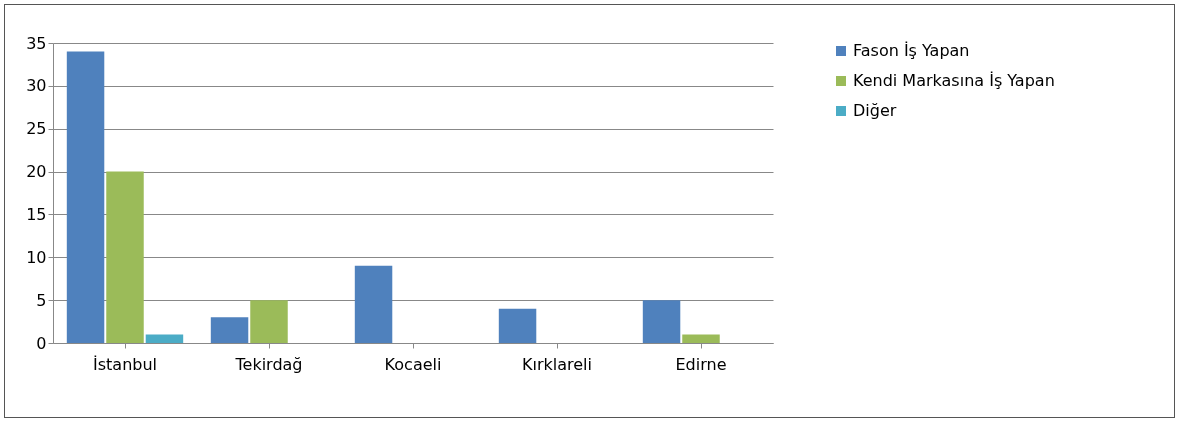  What do you see at coordinates (875, 110) in the screenshot?
I see `legend-label: Diğer` at bounding box center [875, 110].